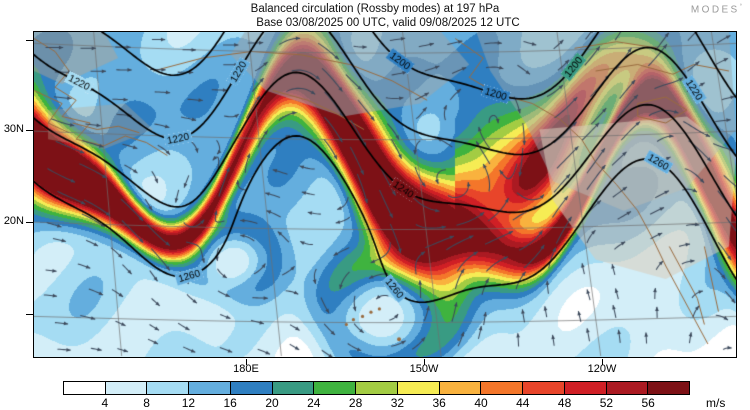  I want to click on brand-mark: °, so click(740, 7).